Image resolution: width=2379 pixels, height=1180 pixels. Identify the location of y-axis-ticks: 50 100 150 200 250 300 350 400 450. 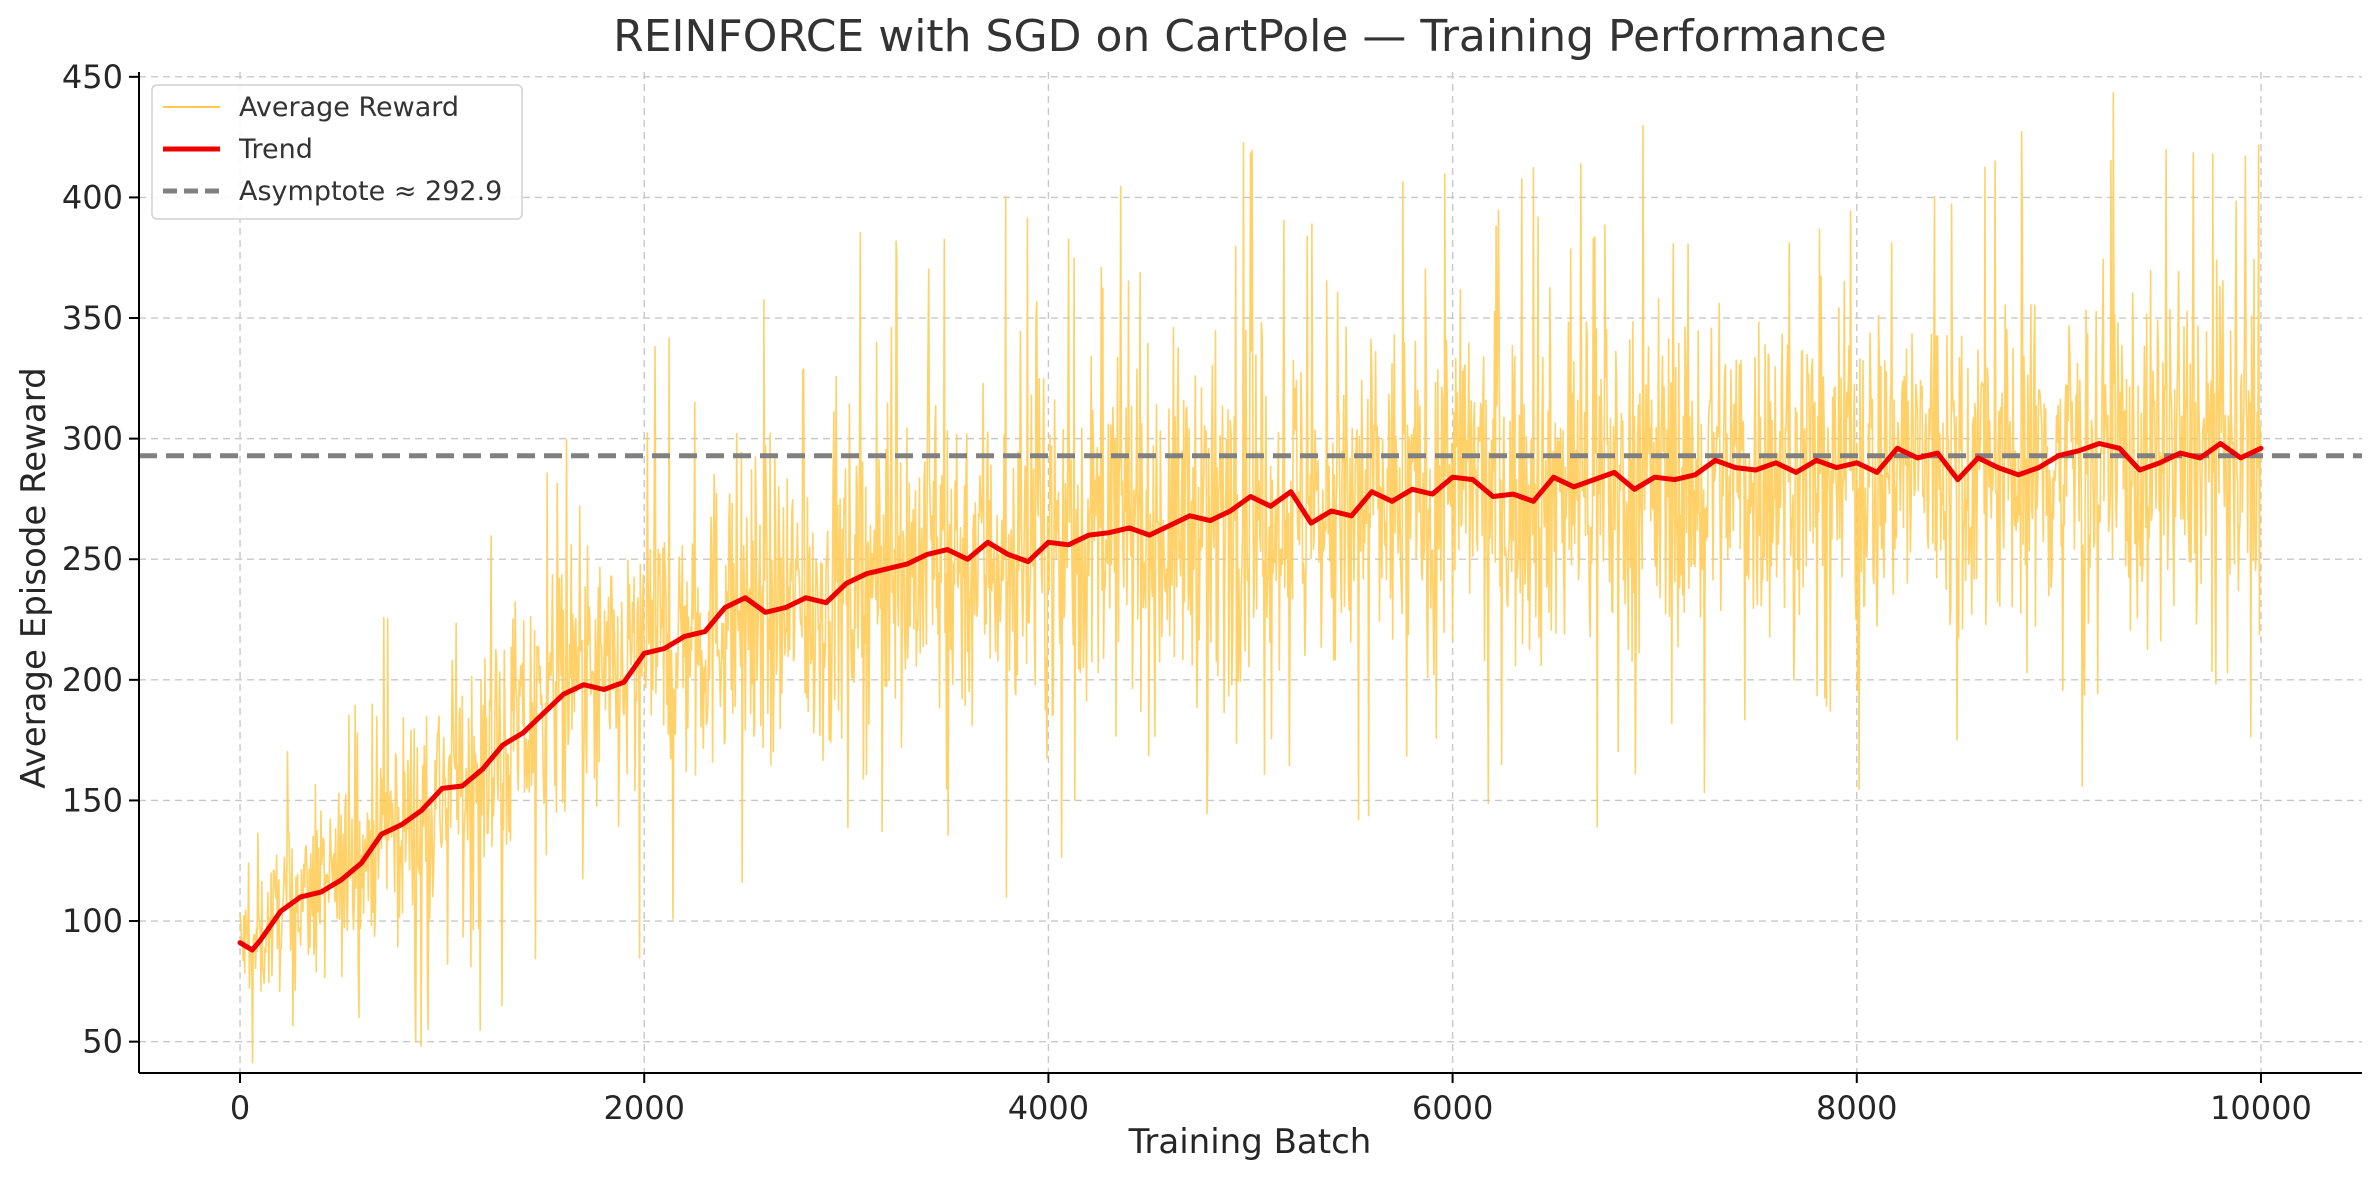
(100, 559).